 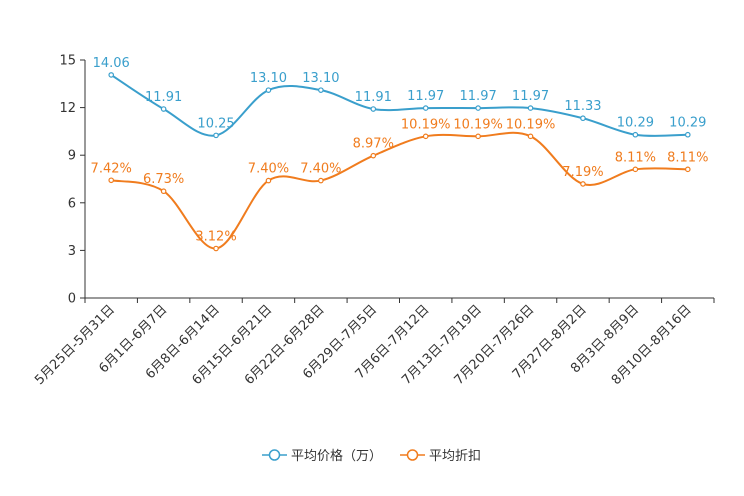 I want to click on y-tick-label: 15, so click(x=67, y=61).